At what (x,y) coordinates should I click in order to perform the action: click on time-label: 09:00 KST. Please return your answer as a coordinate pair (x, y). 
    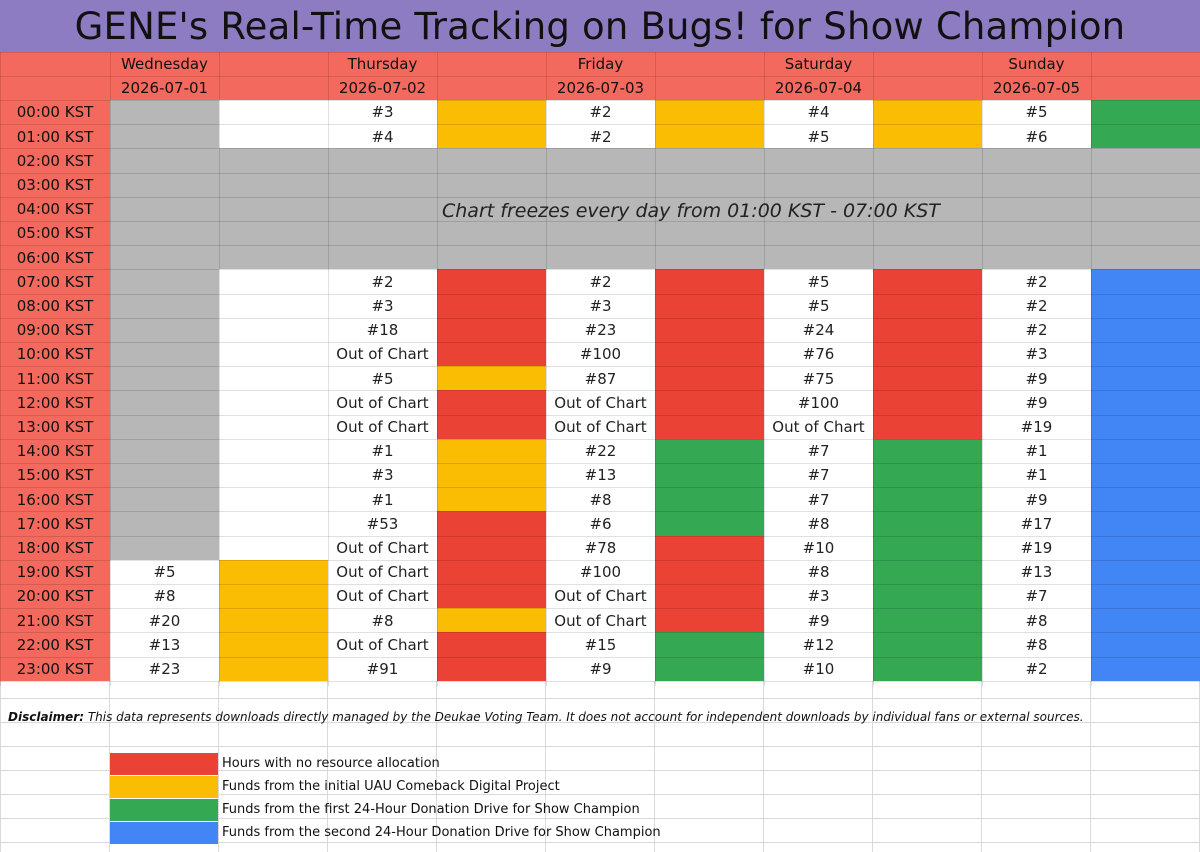
    Looking at the image, I should click on (55, 330).